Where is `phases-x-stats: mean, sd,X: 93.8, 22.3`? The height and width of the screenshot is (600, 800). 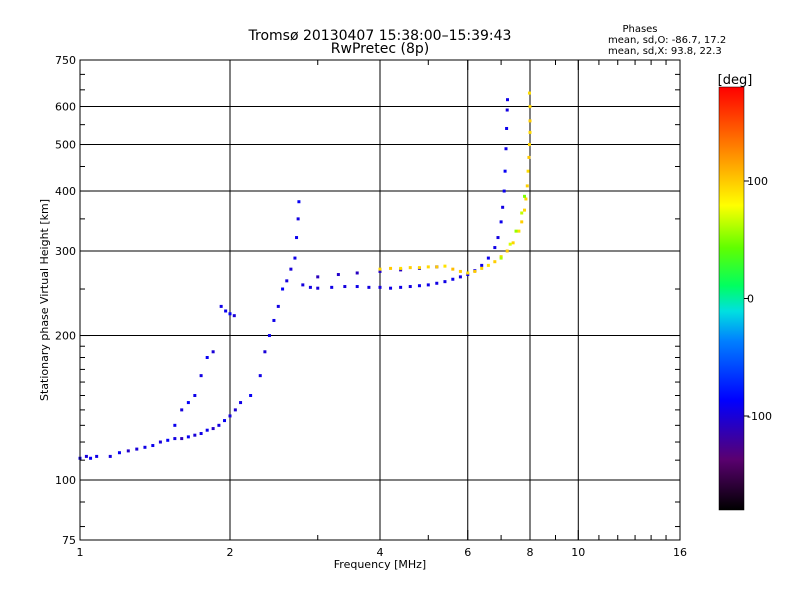
phases-x-stats: mean, sd,X: 93.8, 22.3 is located at coordinates (665, 51).